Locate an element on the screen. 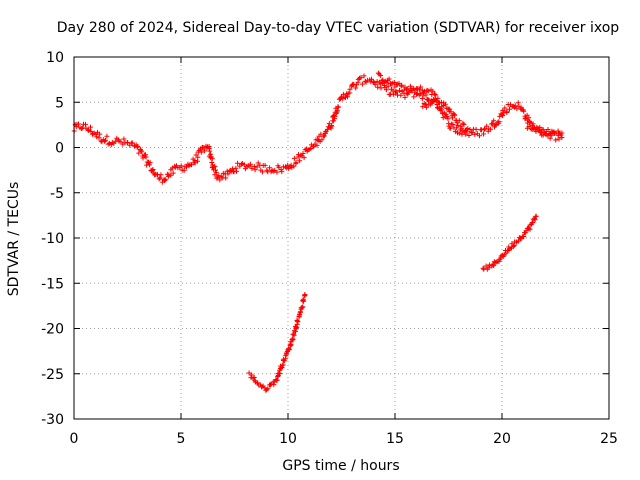 This screenshot has width=640, height=480. x-tick-label: 5 is located at coordinates (181, 439).